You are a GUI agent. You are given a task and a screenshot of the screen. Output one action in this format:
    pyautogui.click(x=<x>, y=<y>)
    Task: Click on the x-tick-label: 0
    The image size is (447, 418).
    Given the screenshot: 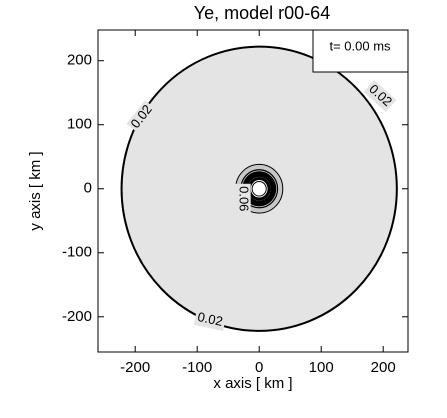 What is the action you would take?
    pyautogui.click(x=259, y=367)
    